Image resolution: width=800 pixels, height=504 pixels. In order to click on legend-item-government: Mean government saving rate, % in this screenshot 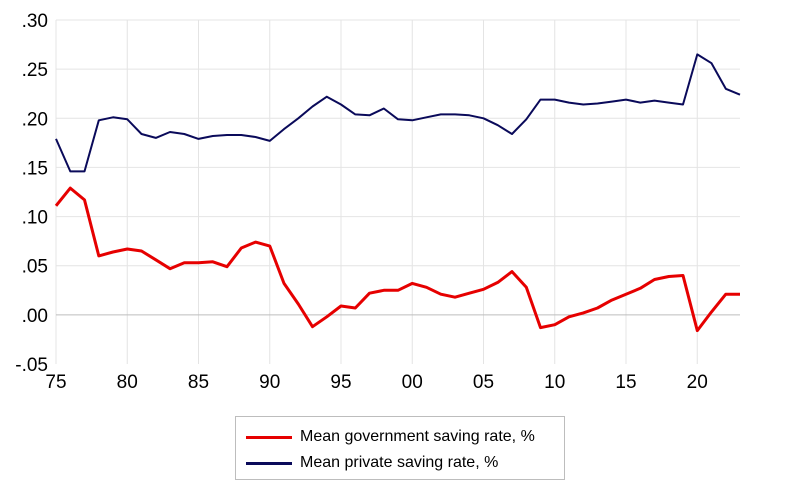, I will do `click(390, 437)`.